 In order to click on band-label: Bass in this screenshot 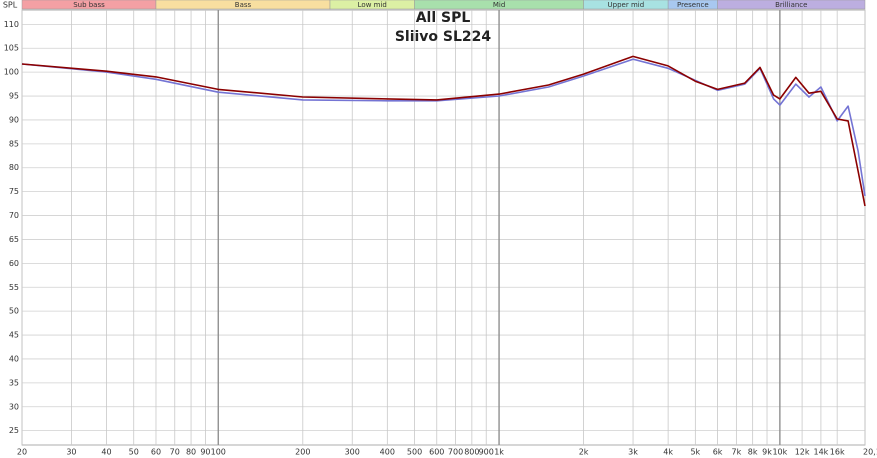, I will do `click(243, 5)`.